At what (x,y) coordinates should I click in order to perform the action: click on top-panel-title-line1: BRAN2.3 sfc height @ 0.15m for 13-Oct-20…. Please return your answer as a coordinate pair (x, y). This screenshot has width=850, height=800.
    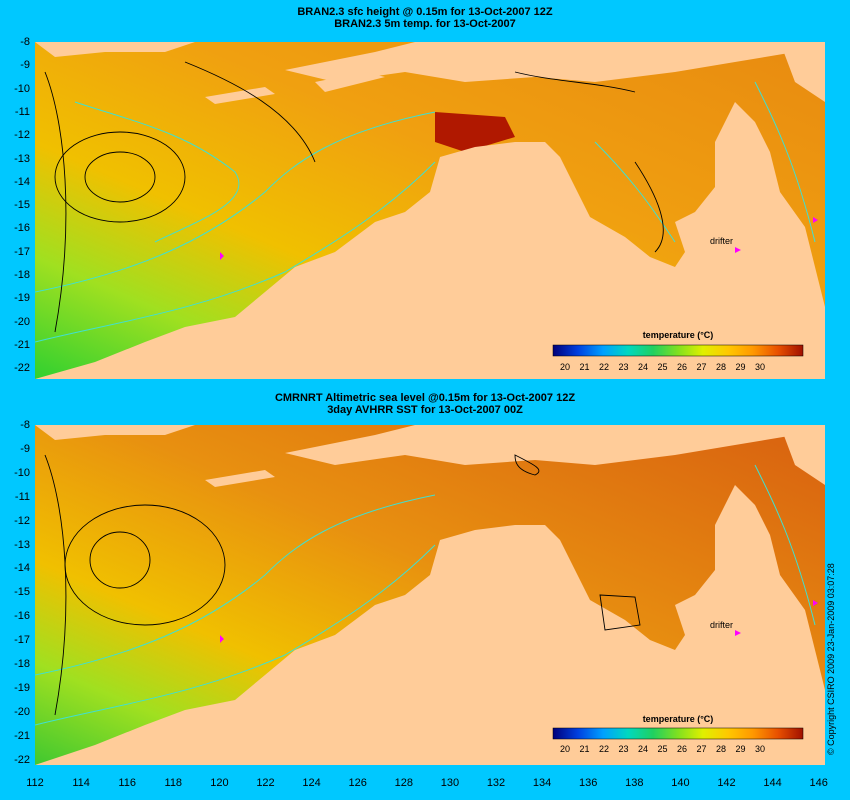
    Looking at the image, I should click on (425, 12).